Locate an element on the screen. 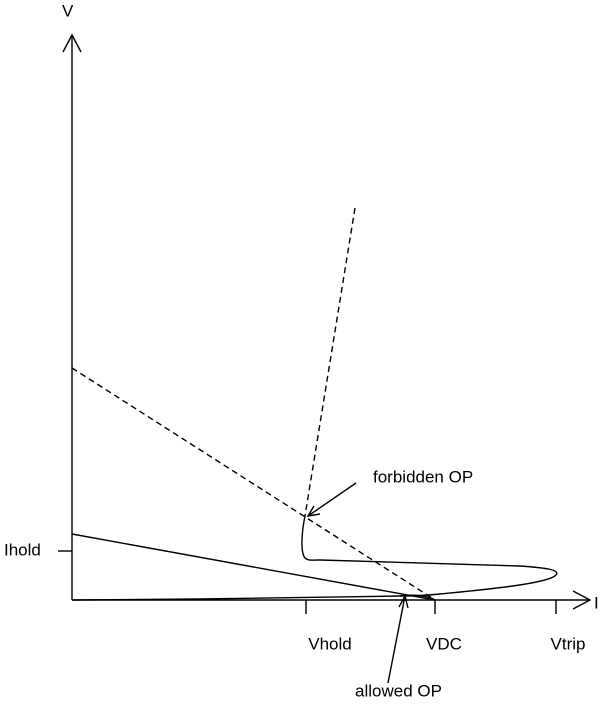  x-tick-label: Vhold is located at coordinates (329, 643).